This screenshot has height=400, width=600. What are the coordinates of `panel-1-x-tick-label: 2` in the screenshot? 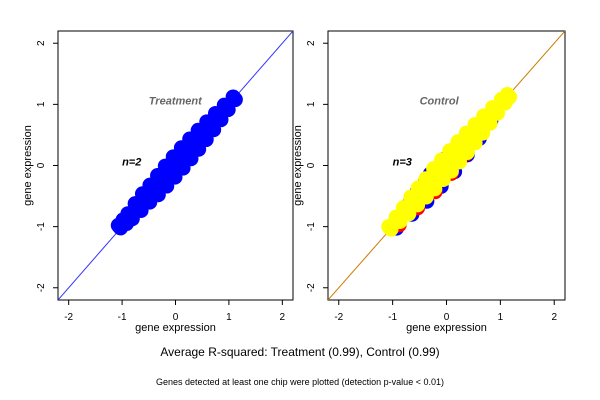 It's located at (283, 317).